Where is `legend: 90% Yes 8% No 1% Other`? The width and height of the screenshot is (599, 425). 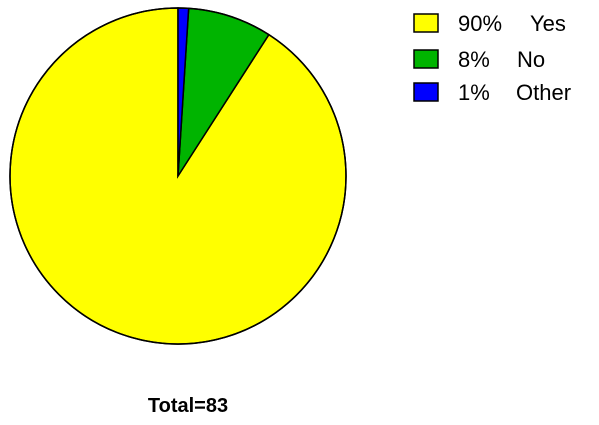 legend: 90% Yes 8% No 1% Other is located at coordinates (492, 58).